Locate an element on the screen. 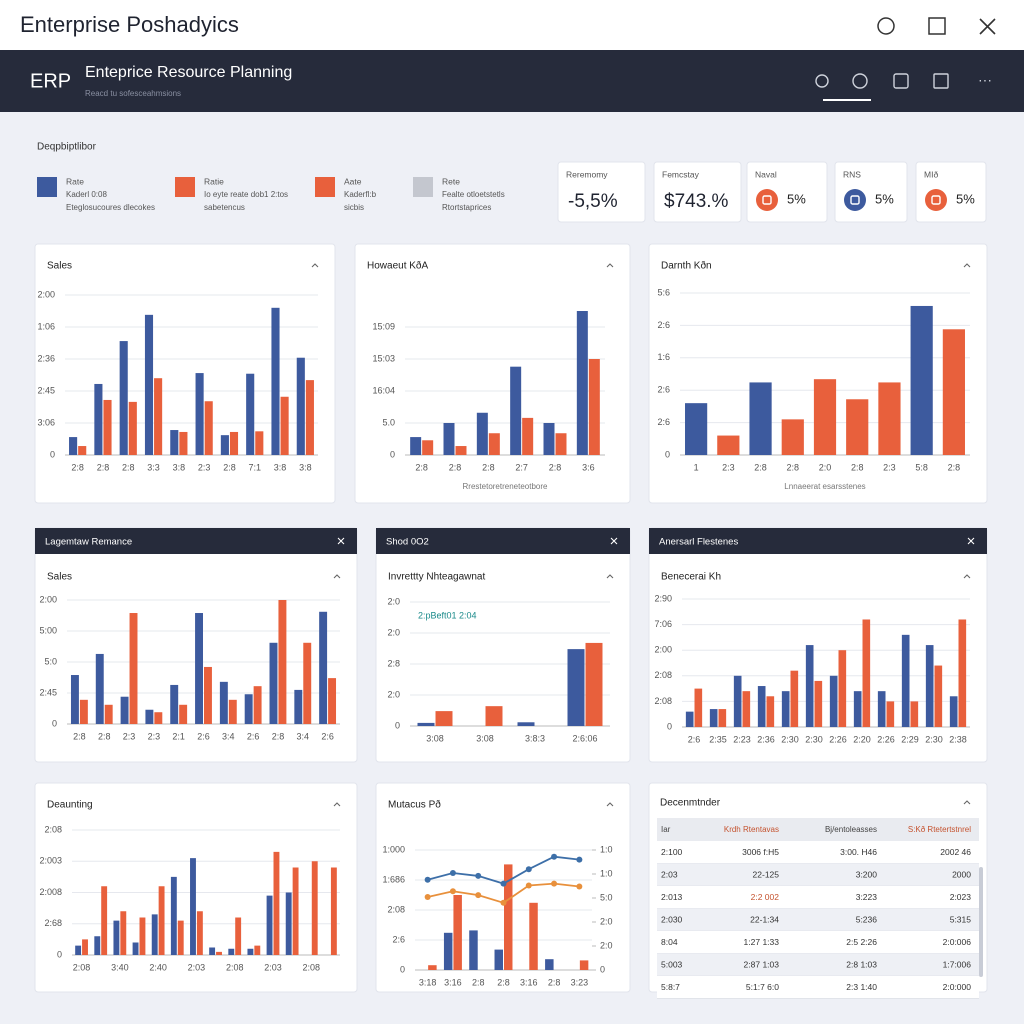 The height and width of the screenshot is (1024, 1024). icon-clock is located at coordinates (886, 26).